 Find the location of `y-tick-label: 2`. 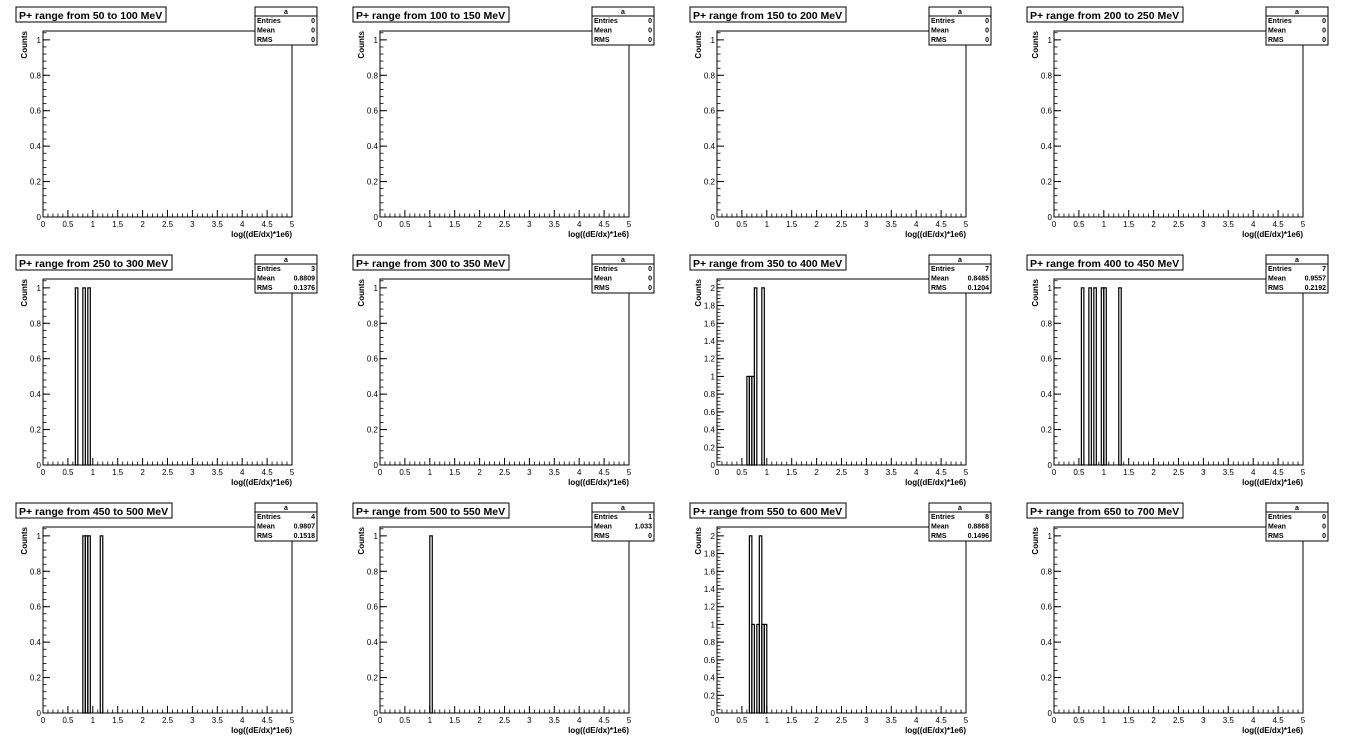

y-tick-label: 2 is located at coordinates (713, 536).